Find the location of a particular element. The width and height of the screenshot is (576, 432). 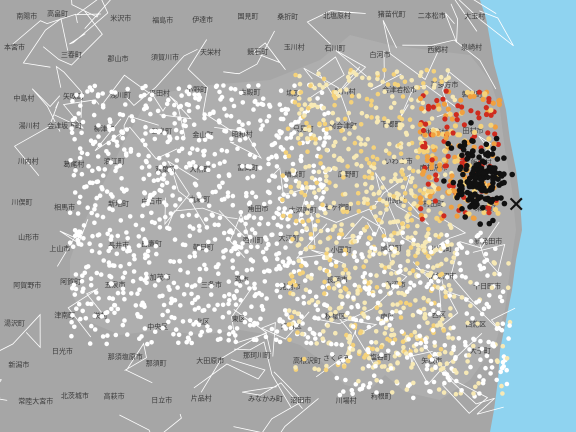

municipality-label: 長岡市 is located at coordinates (337, 279).